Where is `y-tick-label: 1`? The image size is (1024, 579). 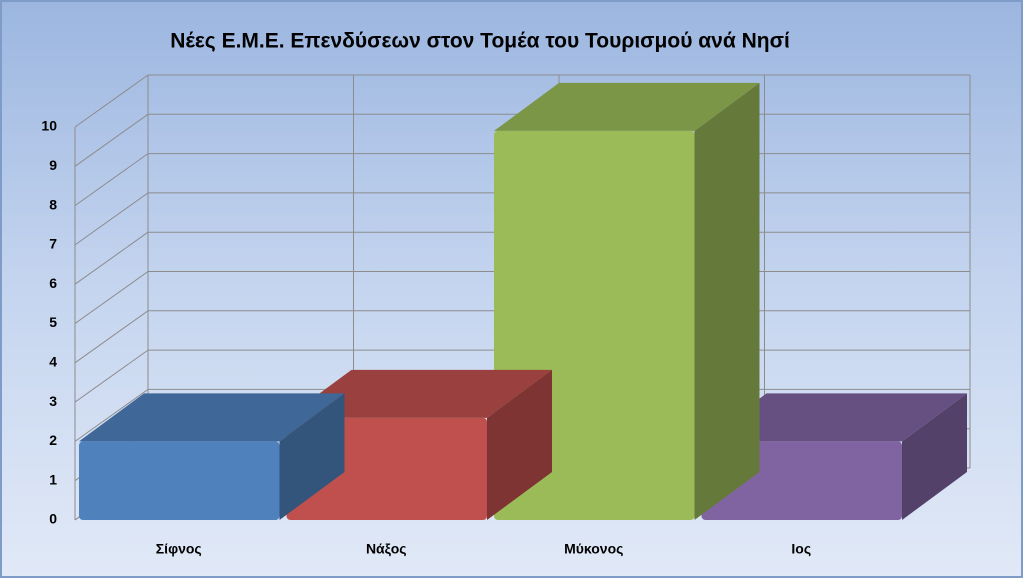 y-tick-label: 1 is located at coordinates (53, 479).